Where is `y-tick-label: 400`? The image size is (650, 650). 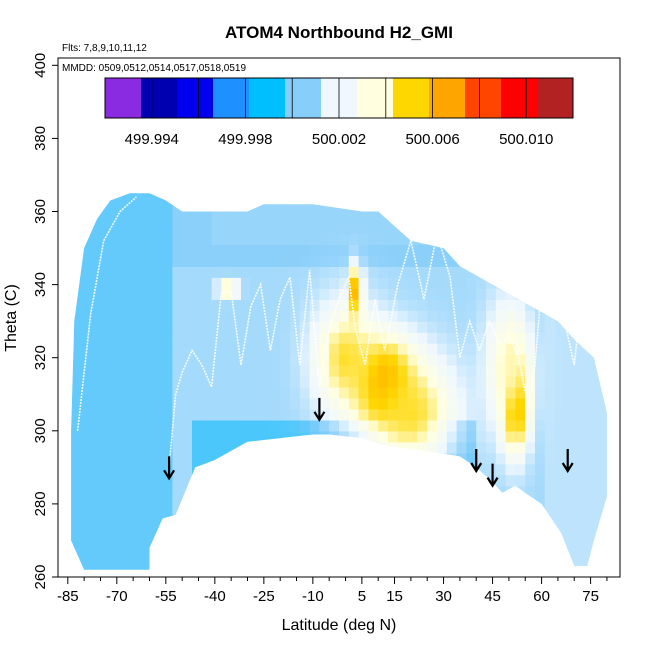
y-tick-label: 400 is located at coordinates (40, 65).